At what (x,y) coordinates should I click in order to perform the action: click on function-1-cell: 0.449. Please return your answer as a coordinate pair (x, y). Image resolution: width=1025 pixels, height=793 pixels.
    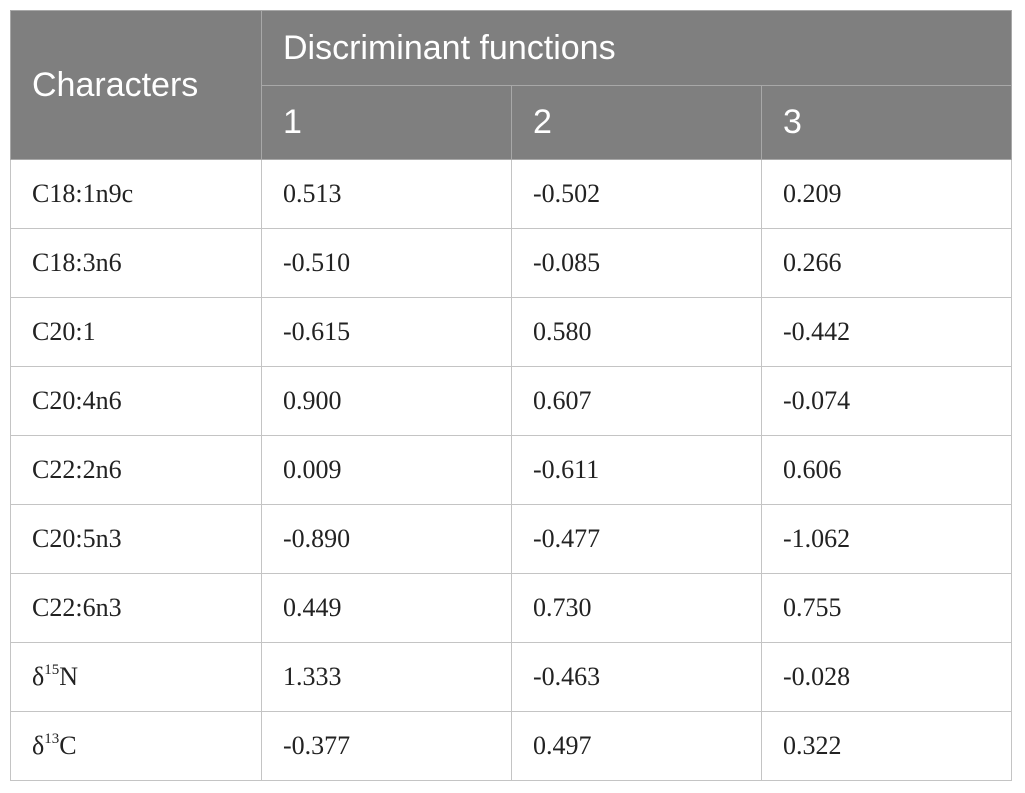
    Looking at the image, I should click on (386, 608).